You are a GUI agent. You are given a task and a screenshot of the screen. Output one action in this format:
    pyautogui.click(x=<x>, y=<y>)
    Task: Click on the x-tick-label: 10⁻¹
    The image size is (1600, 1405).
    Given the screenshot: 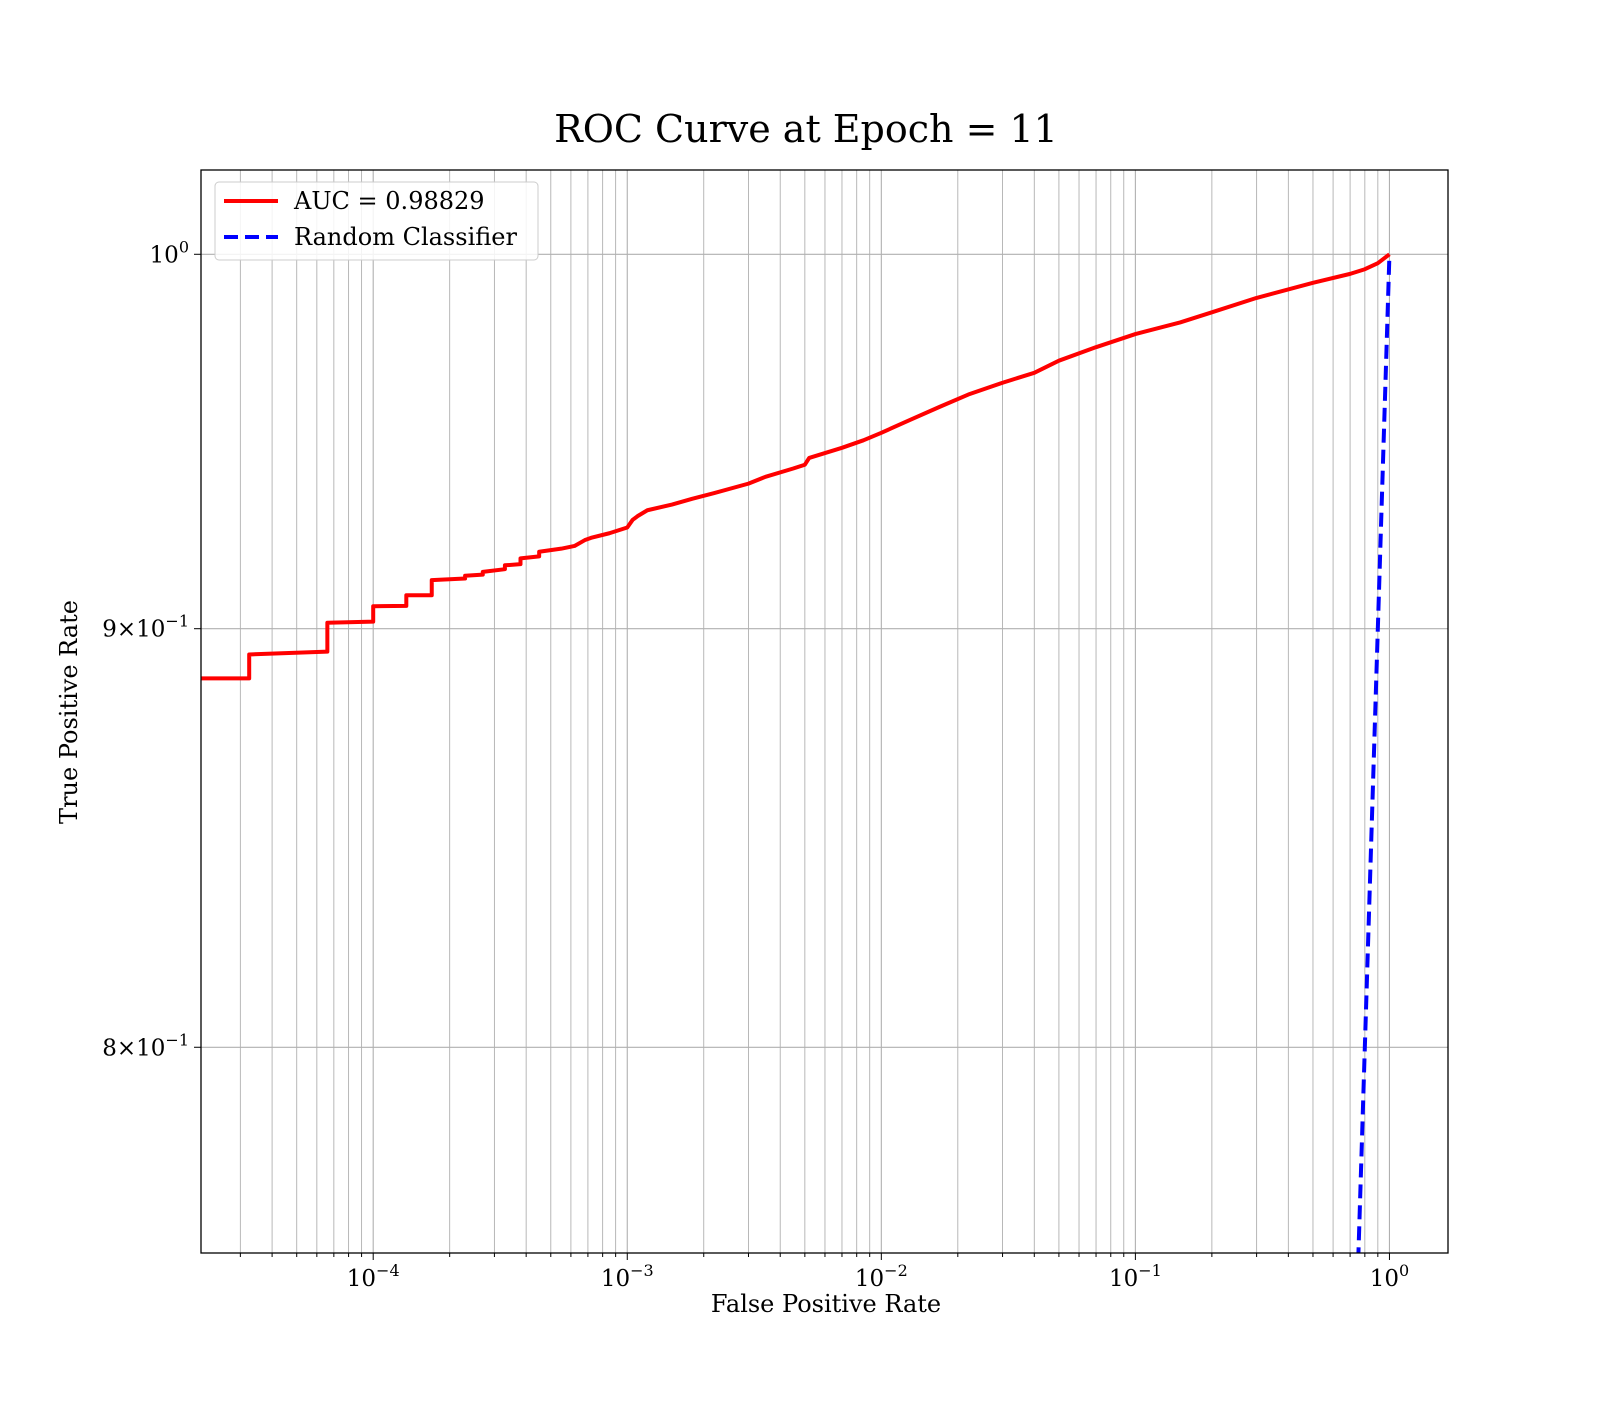 What is the action you would take?
    pyautogui.click(x=1135, y=1276)
    